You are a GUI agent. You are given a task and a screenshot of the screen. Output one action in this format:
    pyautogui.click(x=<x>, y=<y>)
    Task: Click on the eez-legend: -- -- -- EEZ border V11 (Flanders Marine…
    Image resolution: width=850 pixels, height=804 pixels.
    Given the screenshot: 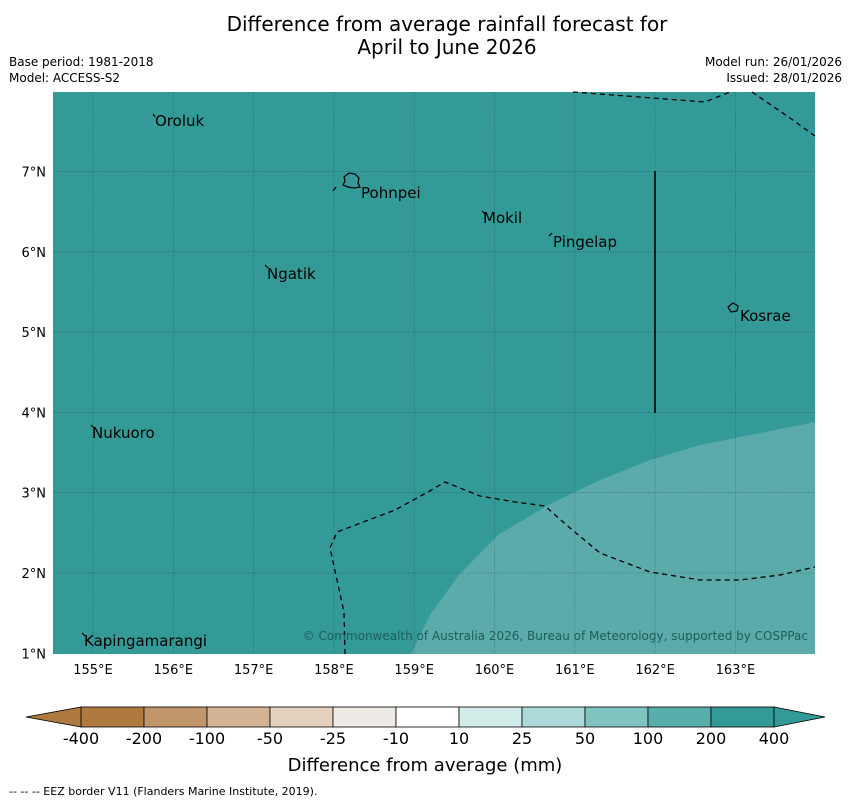 What is the action you would take?
    pyautogui.click(x=163, y=791)
    